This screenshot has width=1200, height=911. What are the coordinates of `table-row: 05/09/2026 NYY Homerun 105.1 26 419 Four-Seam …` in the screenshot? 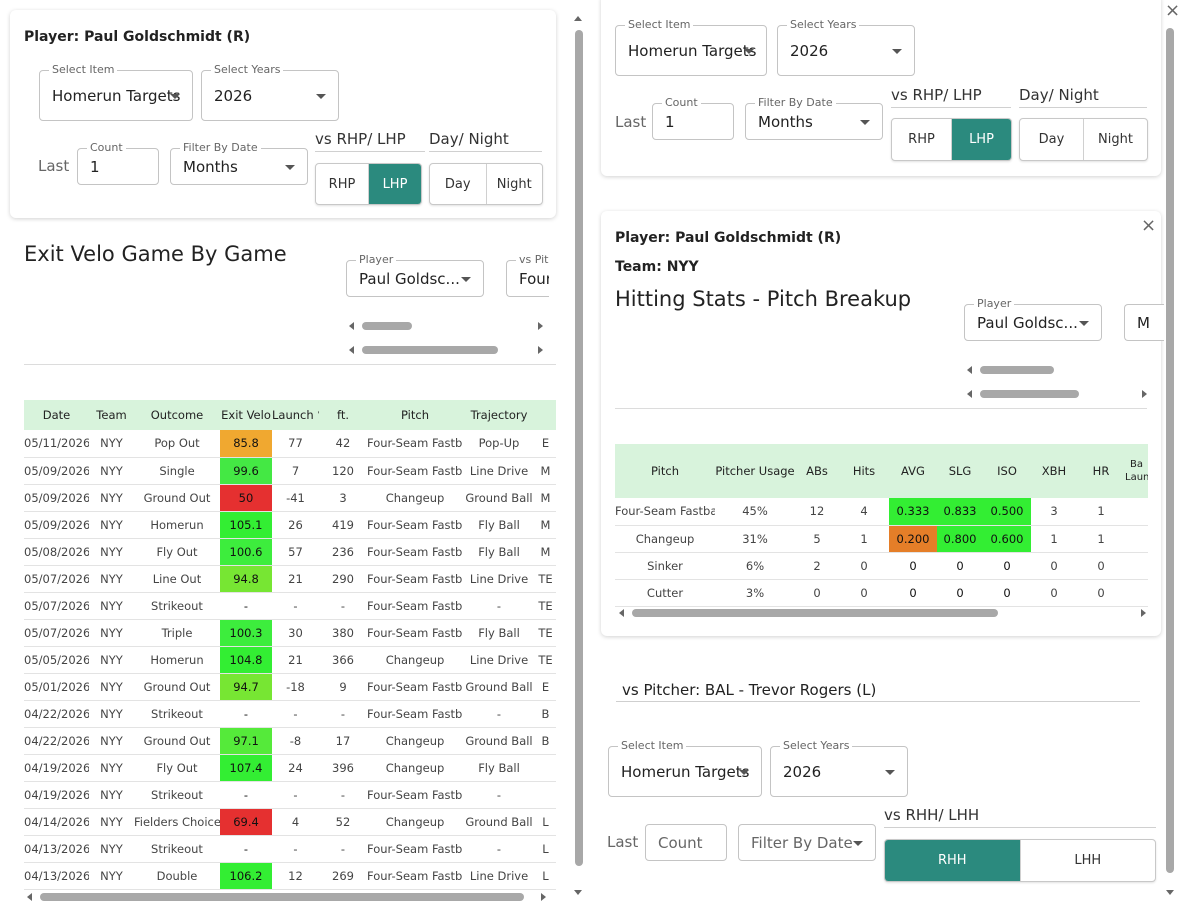 It's located at (290, 525).